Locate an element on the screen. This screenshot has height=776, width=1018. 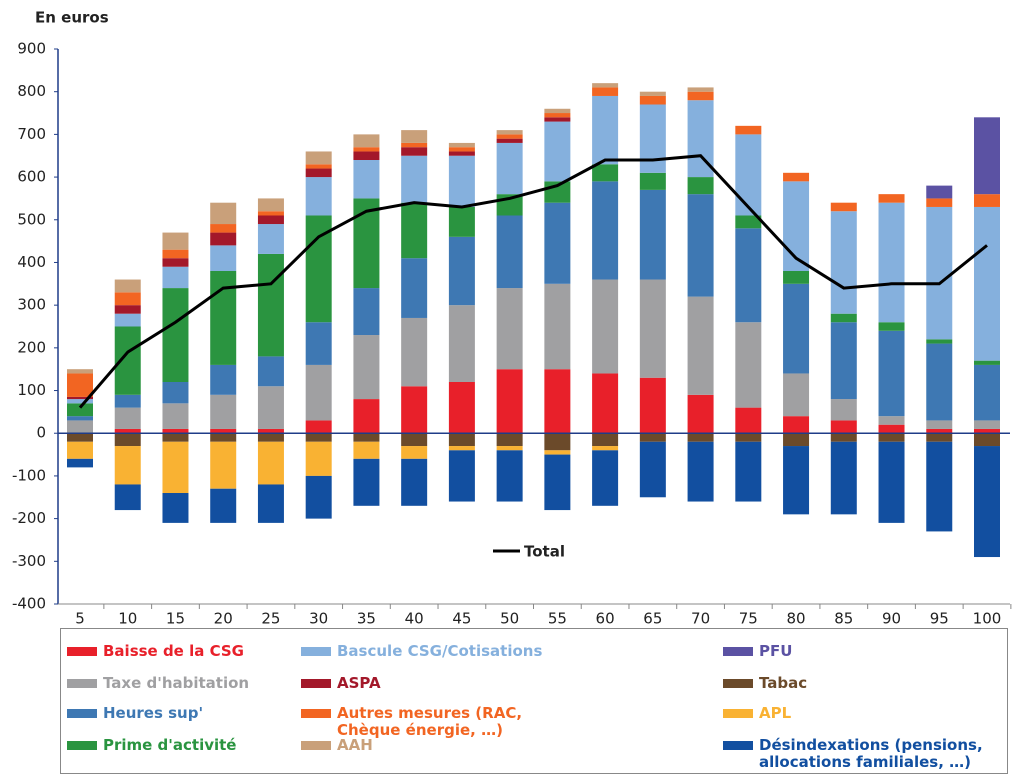
x-tick-label: 10 is located at coordinates (127, 619).